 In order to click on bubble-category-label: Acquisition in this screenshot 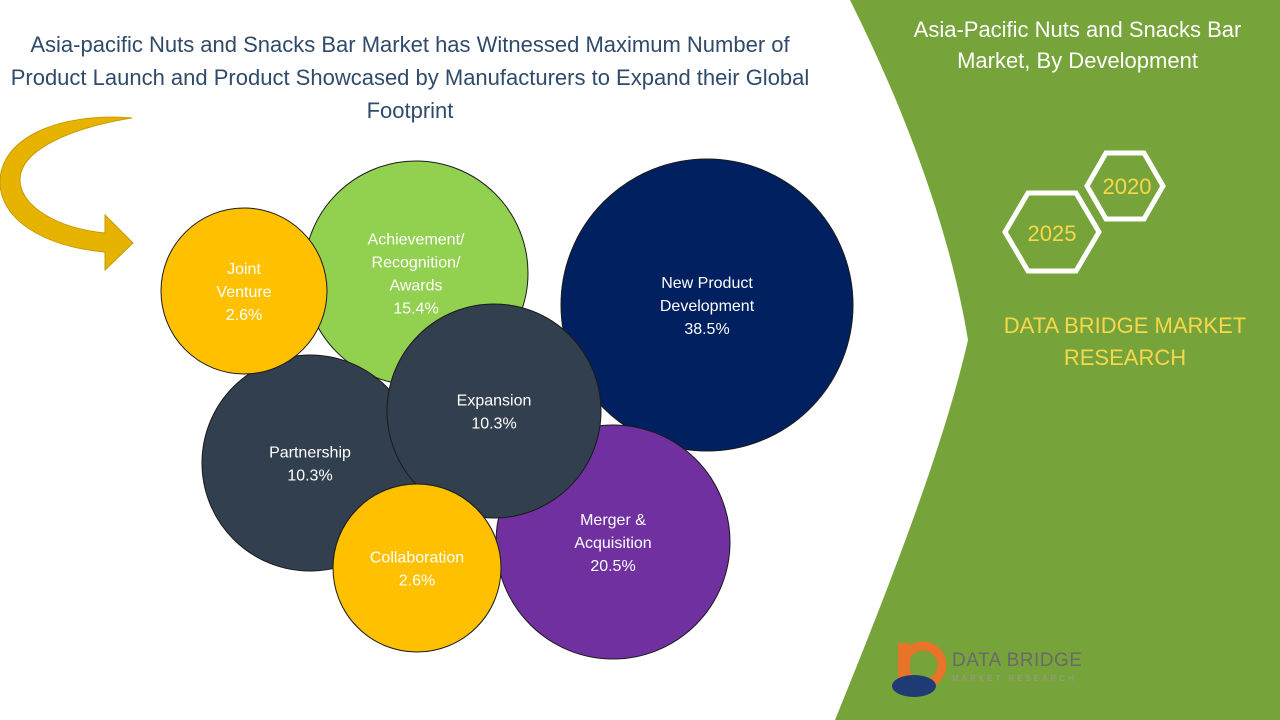, I will do `click(612, 543)`.